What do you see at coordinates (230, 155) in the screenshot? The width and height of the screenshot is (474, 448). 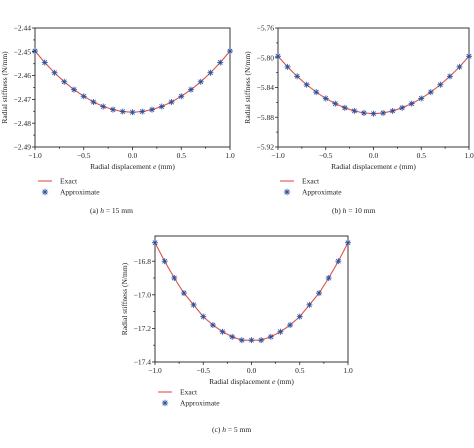 I see `x-tick-label: 1.0` at bounding box center [230, 155].